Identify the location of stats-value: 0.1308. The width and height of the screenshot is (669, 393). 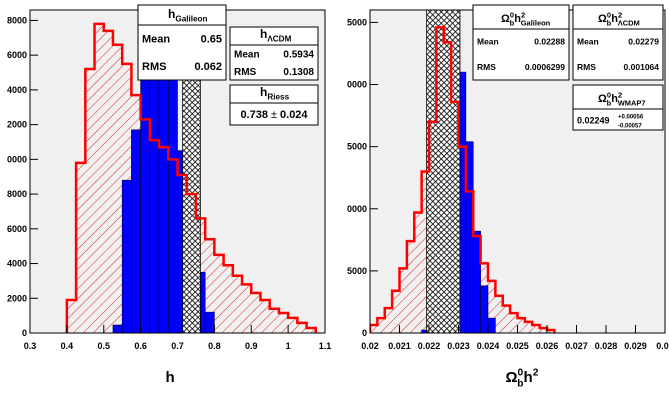
(298, 72).